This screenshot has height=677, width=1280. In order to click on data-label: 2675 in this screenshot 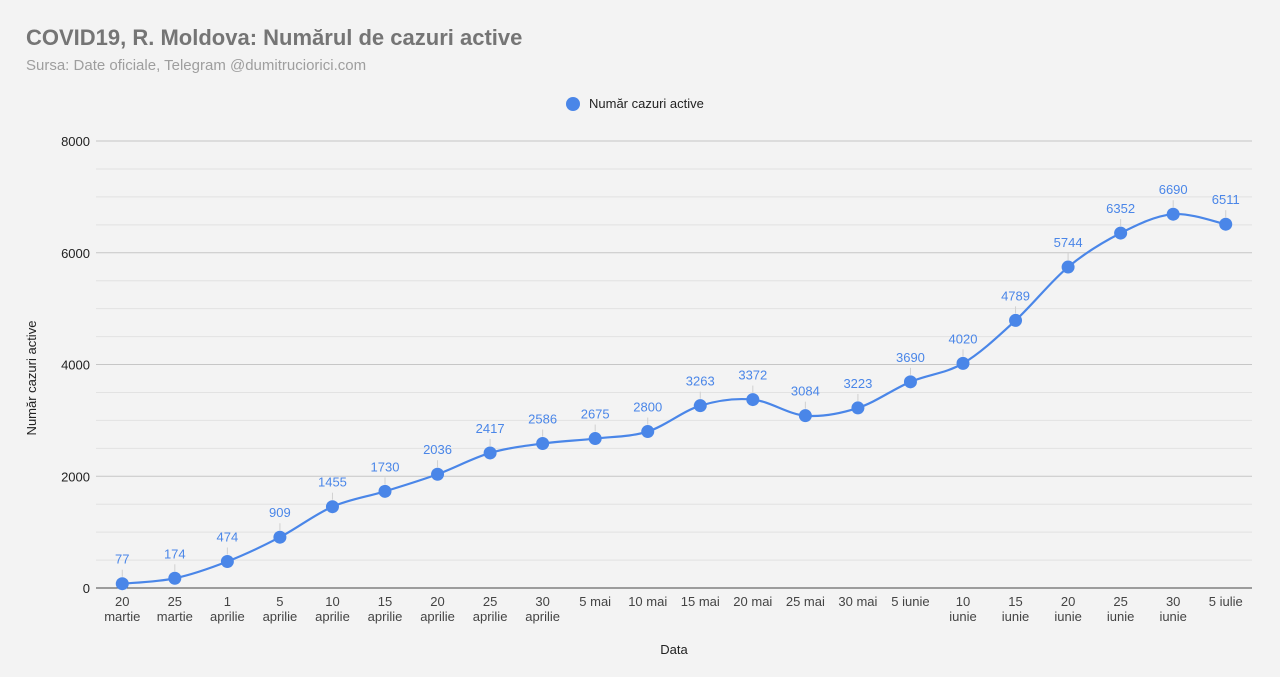, I will do `click(595, 414)`.